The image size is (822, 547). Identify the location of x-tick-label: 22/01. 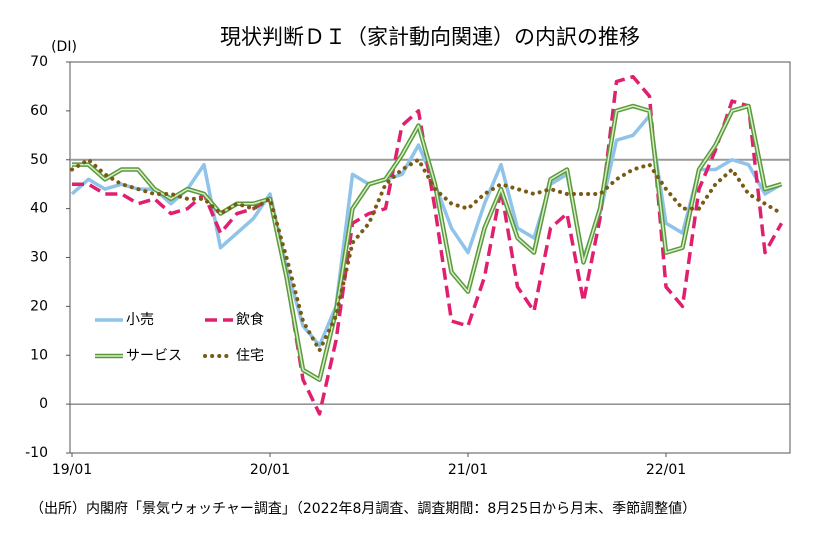
(666, 470).